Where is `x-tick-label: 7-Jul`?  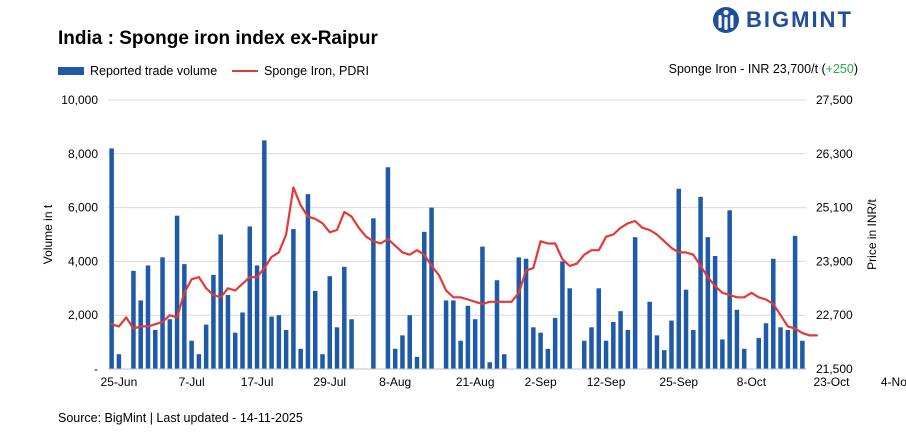 x-tick-label: 7-Jul is located at coordinates (192, 382).